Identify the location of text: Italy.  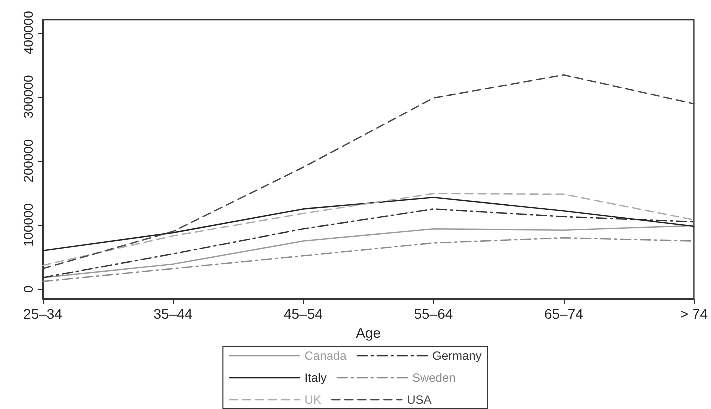
(315, 378).